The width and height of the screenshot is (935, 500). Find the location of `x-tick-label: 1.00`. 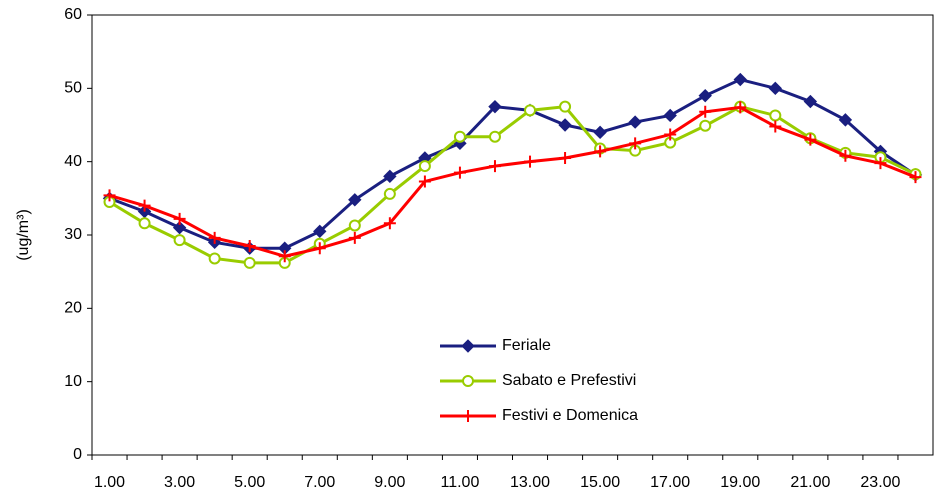

x-tick-label: 1.00 is located at coordinates (109, 482).